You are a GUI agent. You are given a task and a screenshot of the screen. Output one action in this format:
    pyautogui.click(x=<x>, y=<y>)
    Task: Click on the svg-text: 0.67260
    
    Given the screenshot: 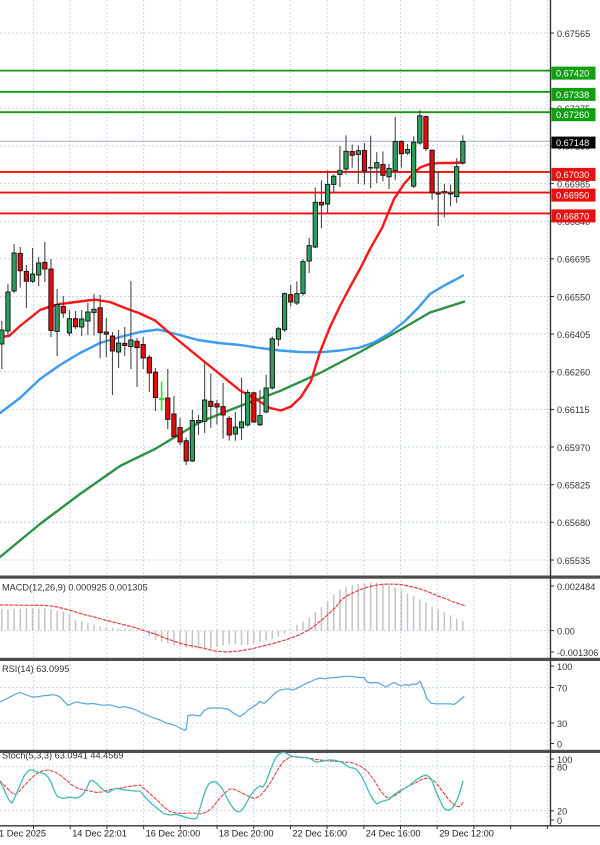 What is the action you would take?
    pyautogui.click(x=572, y=115)
    